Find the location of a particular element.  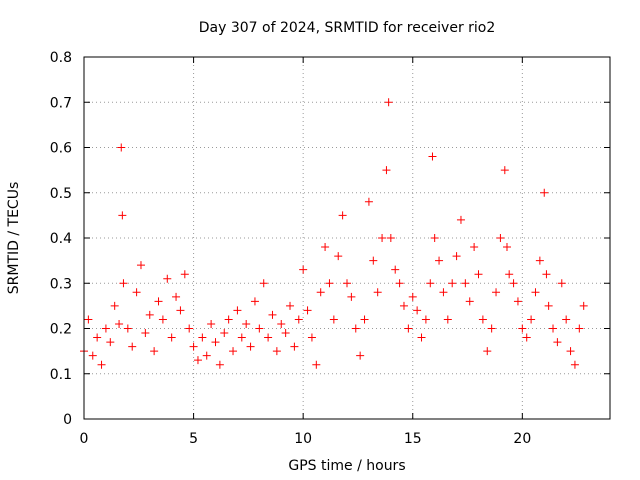

y-tick-label: 0.6 is located at coordinates (61, 149).